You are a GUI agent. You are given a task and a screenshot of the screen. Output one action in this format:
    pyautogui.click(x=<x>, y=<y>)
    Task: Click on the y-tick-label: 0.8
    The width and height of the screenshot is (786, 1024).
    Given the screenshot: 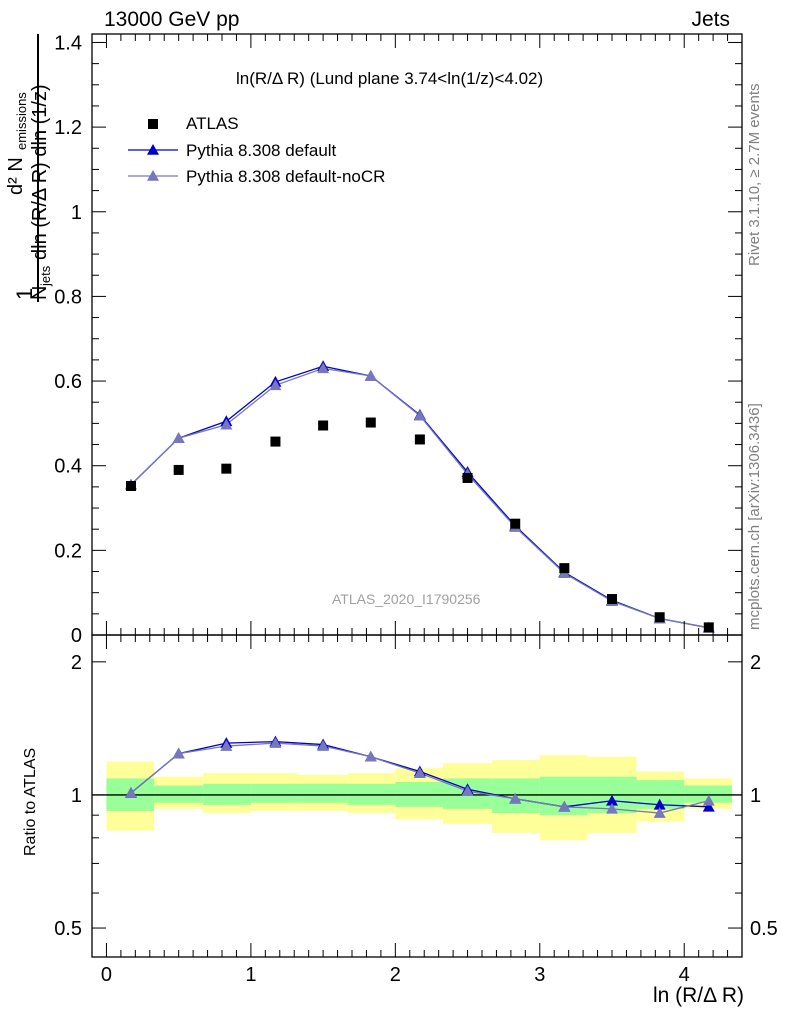 What is the action you would take?
    pyautogui.click(x=68, y=297)
    